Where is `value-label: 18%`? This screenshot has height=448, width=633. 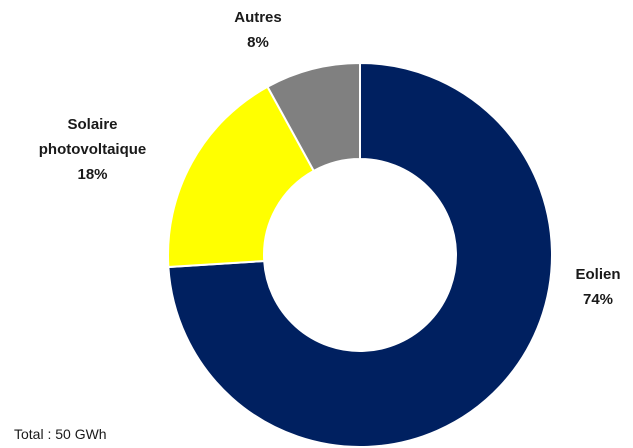 value-label: 18% is located at coordinates (92, 174).